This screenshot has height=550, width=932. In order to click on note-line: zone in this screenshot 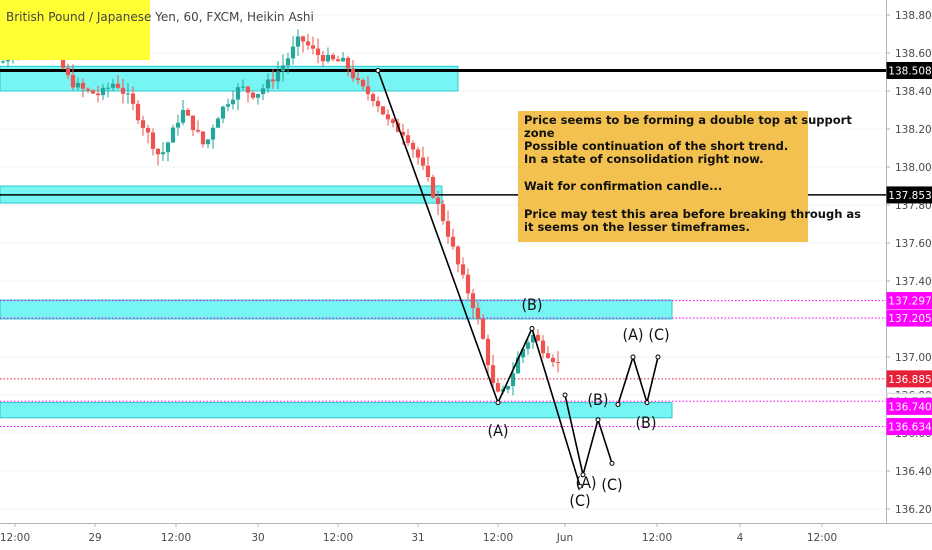, I will do `click(539, 133)`.